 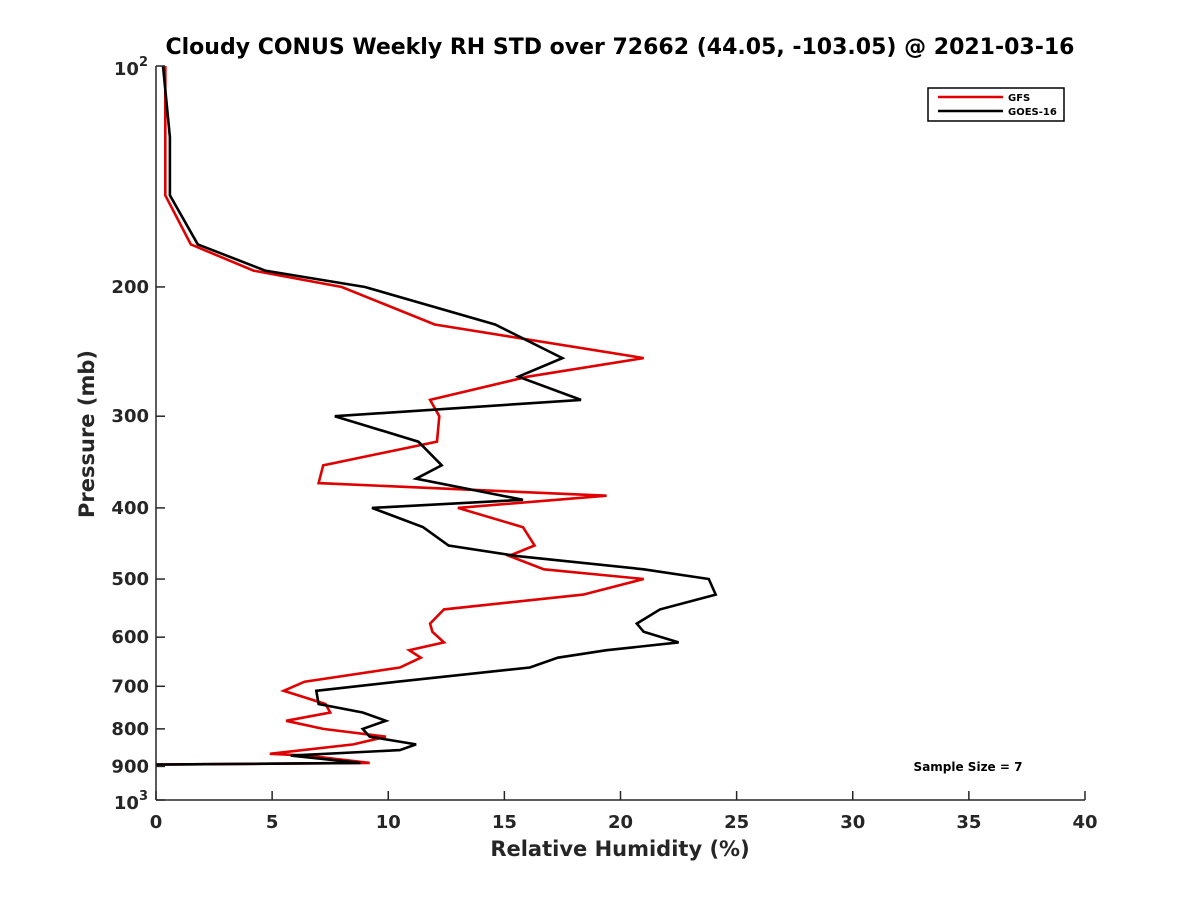 I want to click on legend-box, so click(x=996, y=104).